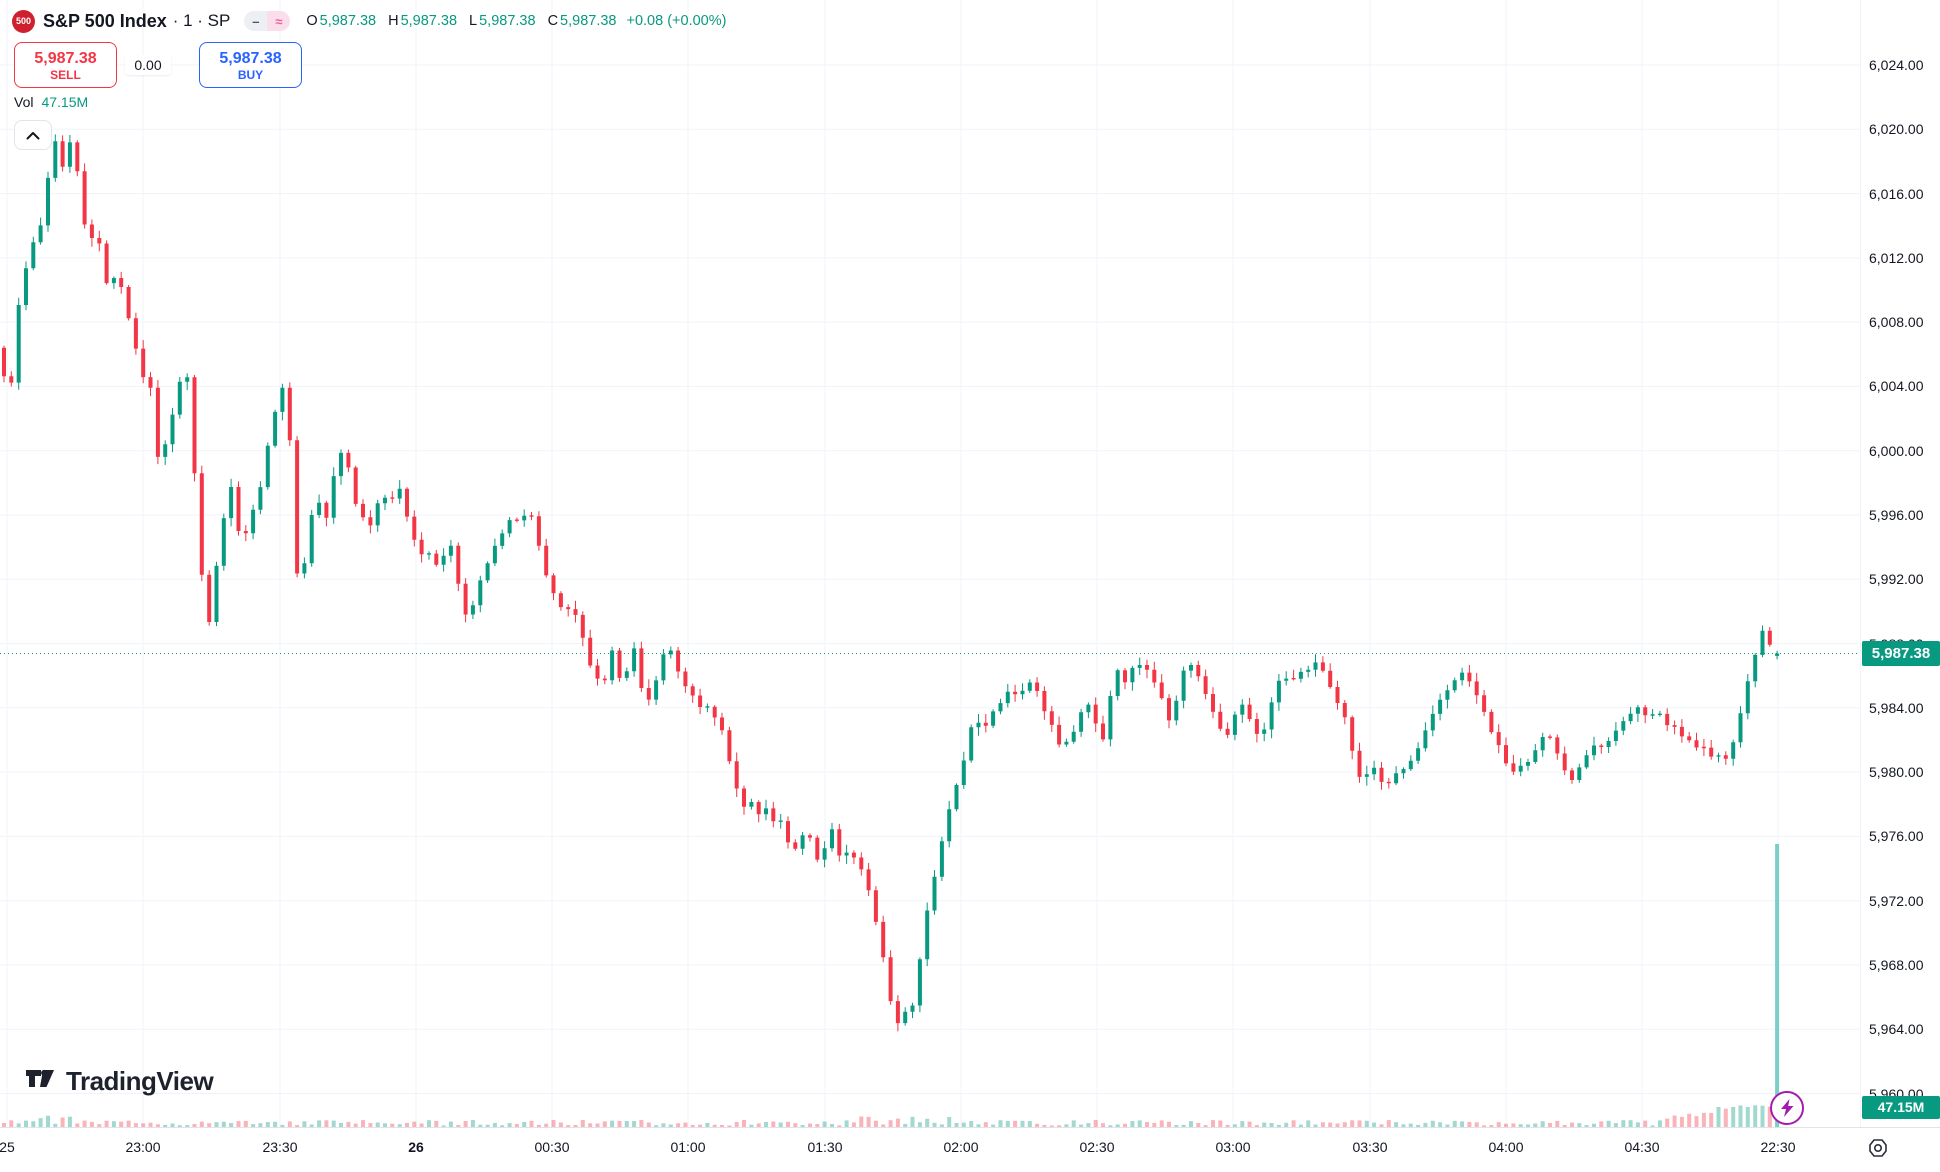 The image size is (1940, 1172). What do you see at coordinates (1896, 900) in the screenshot?
I see `price-axis-label: 5,972.00` at bounding box center [1896, 900].